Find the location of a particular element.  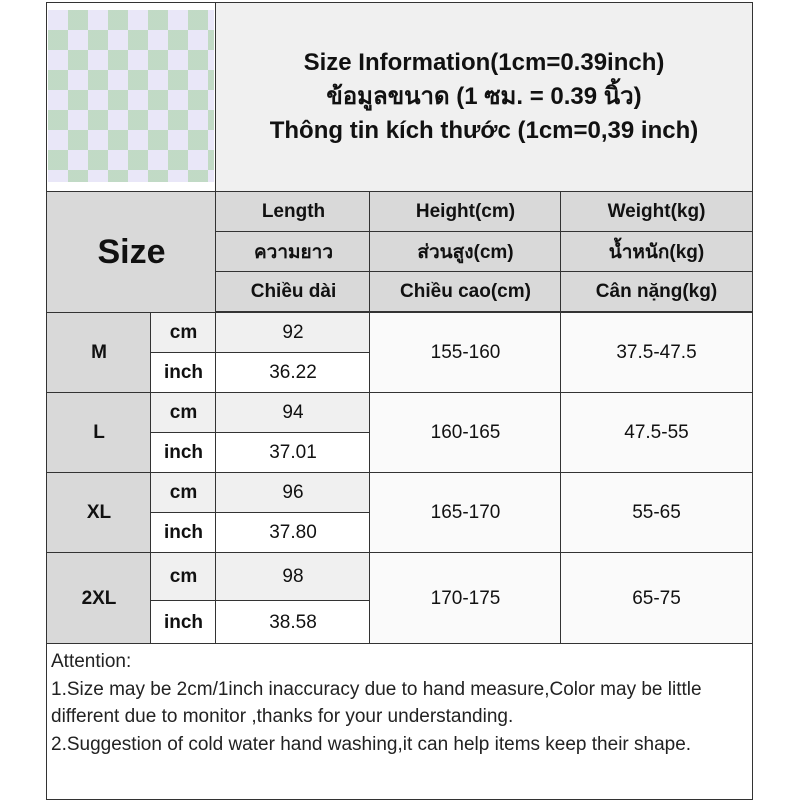

length-inch: 36.22 is located at coordinates (293, 372).